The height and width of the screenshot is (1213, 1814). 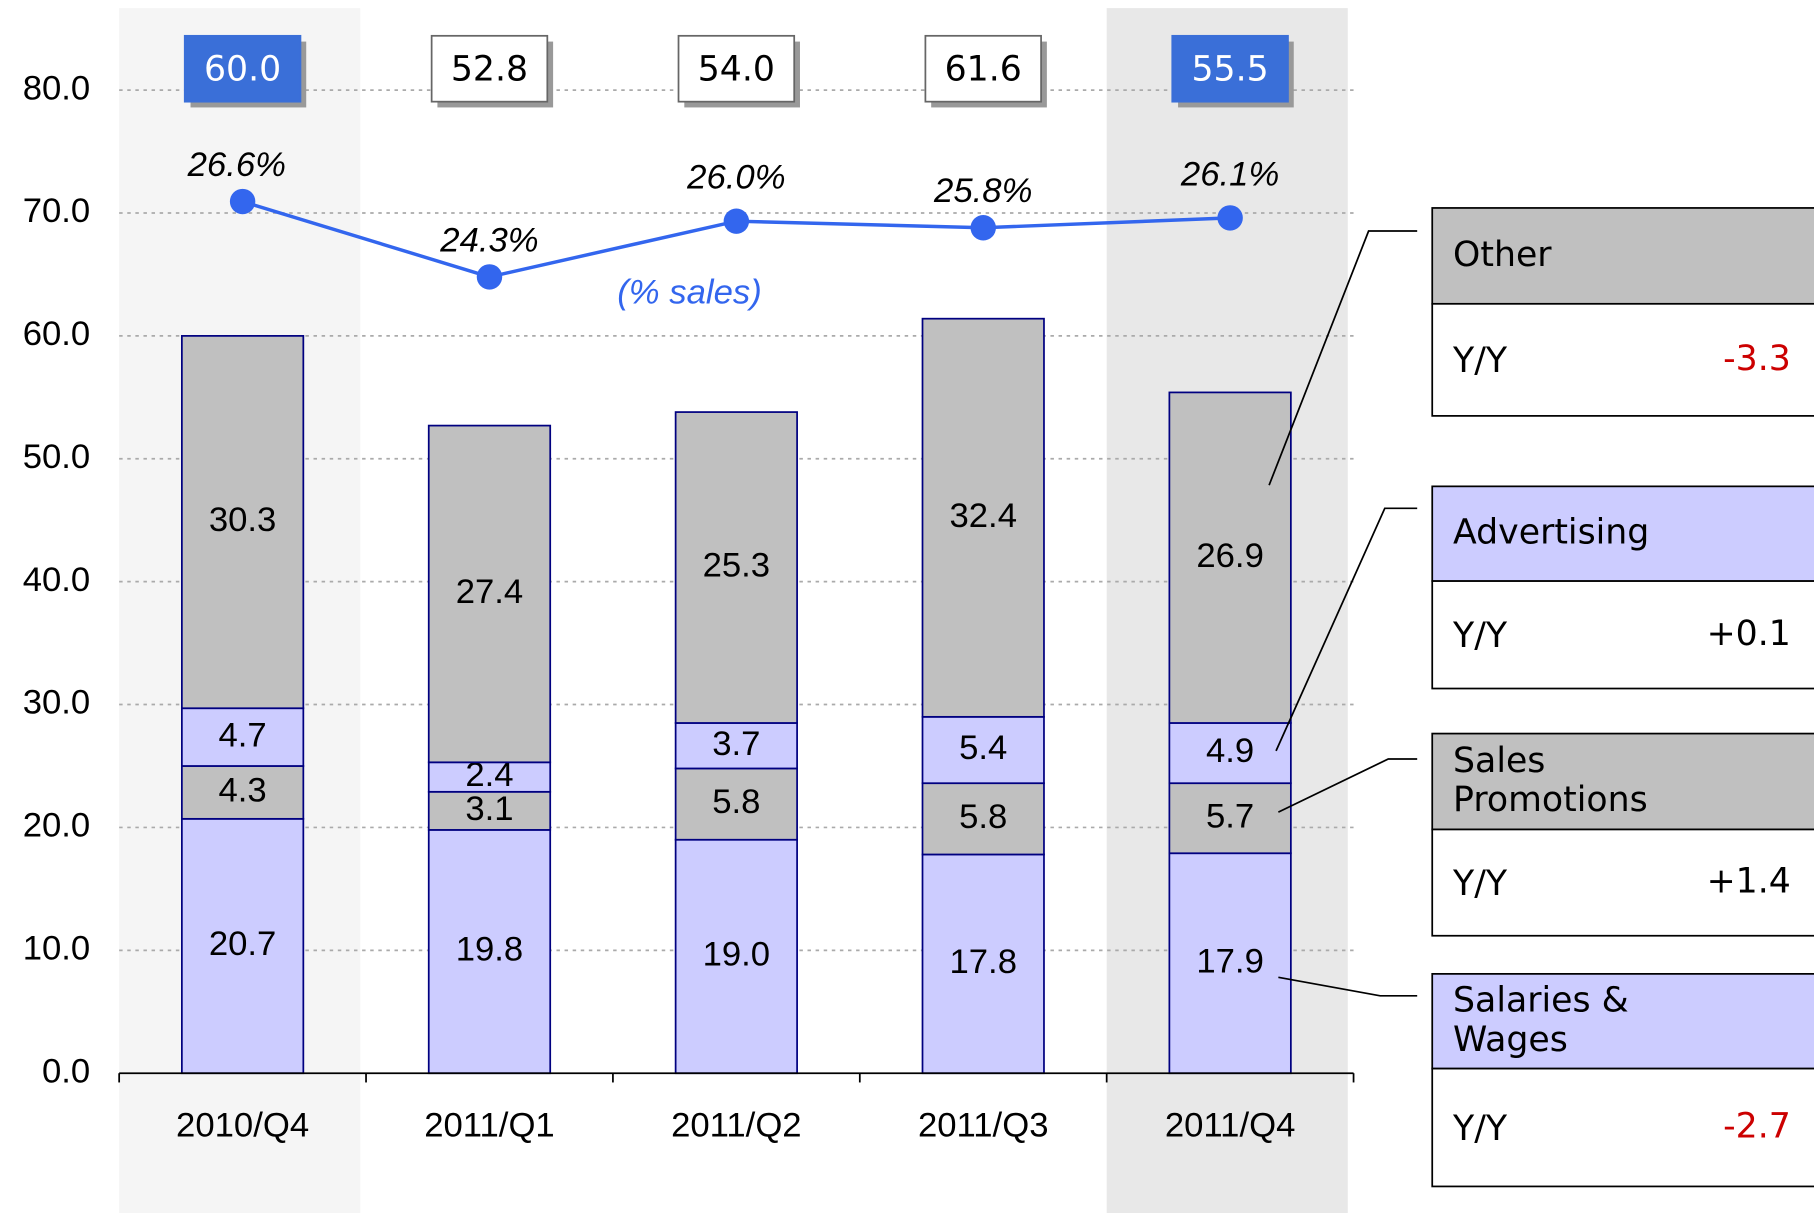 I want to click on legend-name: Salaries & Wages, so click(x=1541, y=1020).